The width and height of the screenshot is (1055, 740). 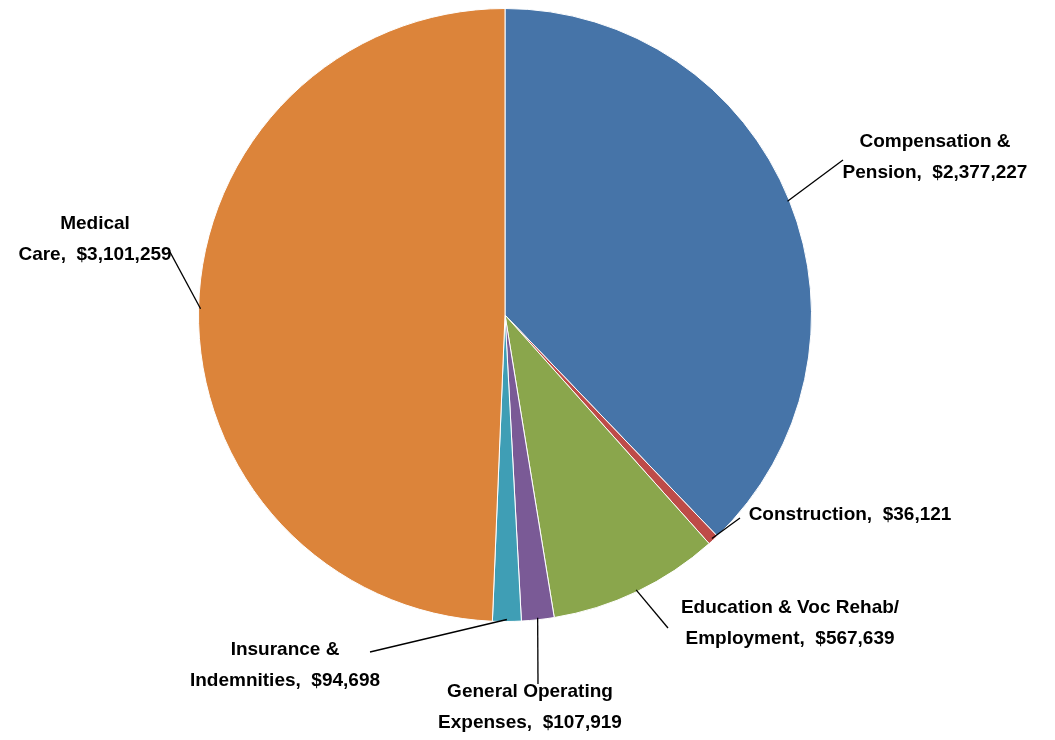 What do you see at coordinates (935, 155) in the screenshot?
I see `slice-label: Compensation & Pension, $2,377,227` at bounding box center [935, 155].